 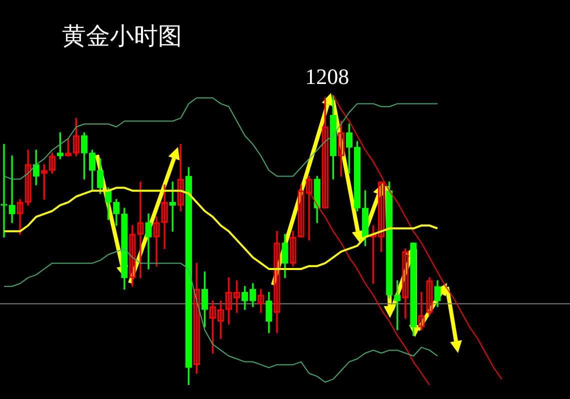 I want to click on candlestick, so click(x=12, y=189).